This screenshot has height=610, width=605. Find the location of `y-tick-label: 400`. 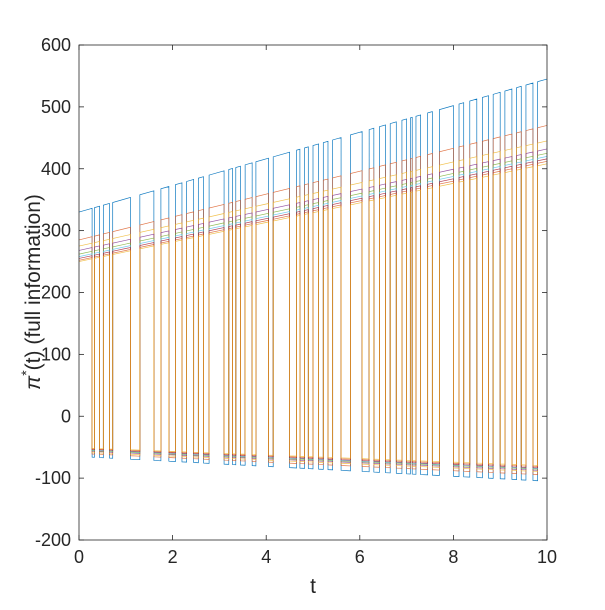

y-tick-label: 400 is located at coordinates (56, 169).